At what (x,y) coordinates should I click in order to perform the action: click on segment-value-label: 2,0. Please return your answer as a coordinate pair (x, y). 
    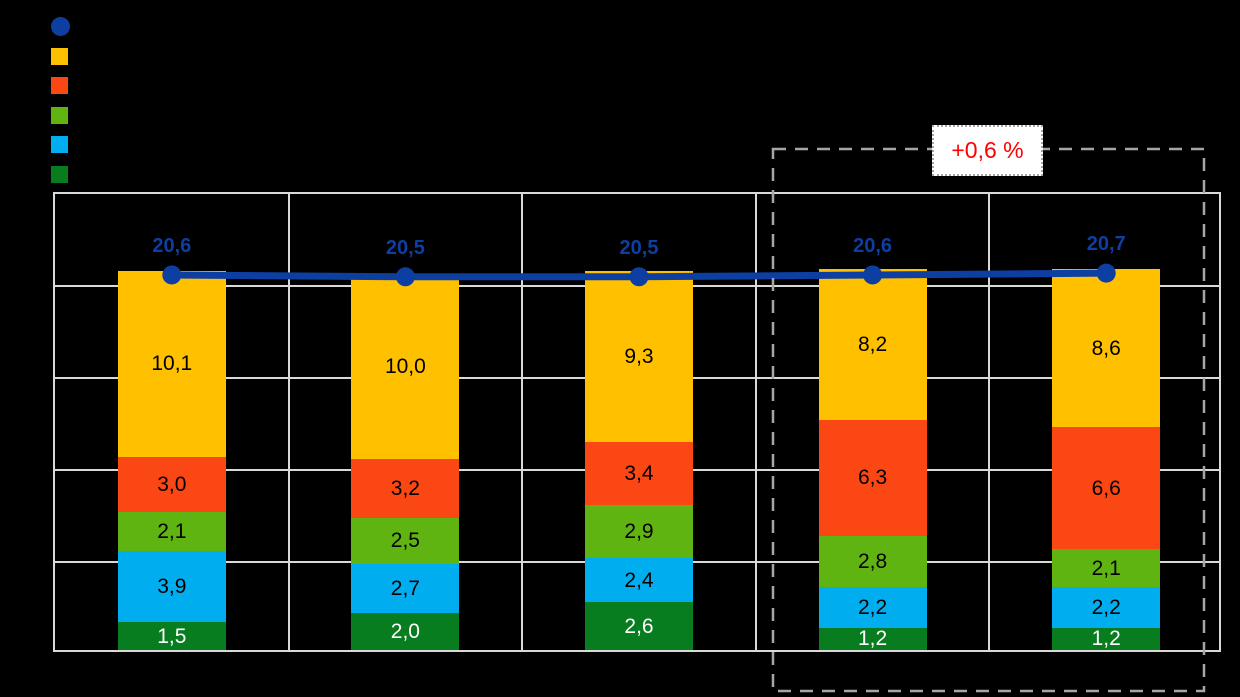
    Looking at the image, I should click on (405, 632).